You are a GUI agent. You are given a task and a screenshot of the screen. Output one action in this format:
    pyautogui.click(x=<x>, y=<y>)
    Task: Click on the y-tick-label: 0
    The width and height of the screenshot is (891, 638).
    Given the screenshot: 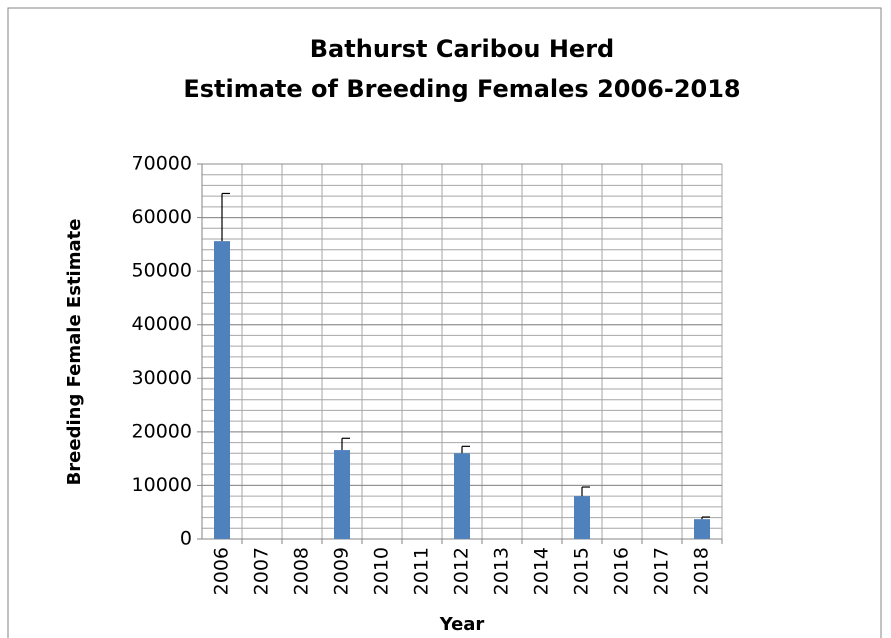 What is the action you would take?
    pyautogui.click(x=186, y=539)
    